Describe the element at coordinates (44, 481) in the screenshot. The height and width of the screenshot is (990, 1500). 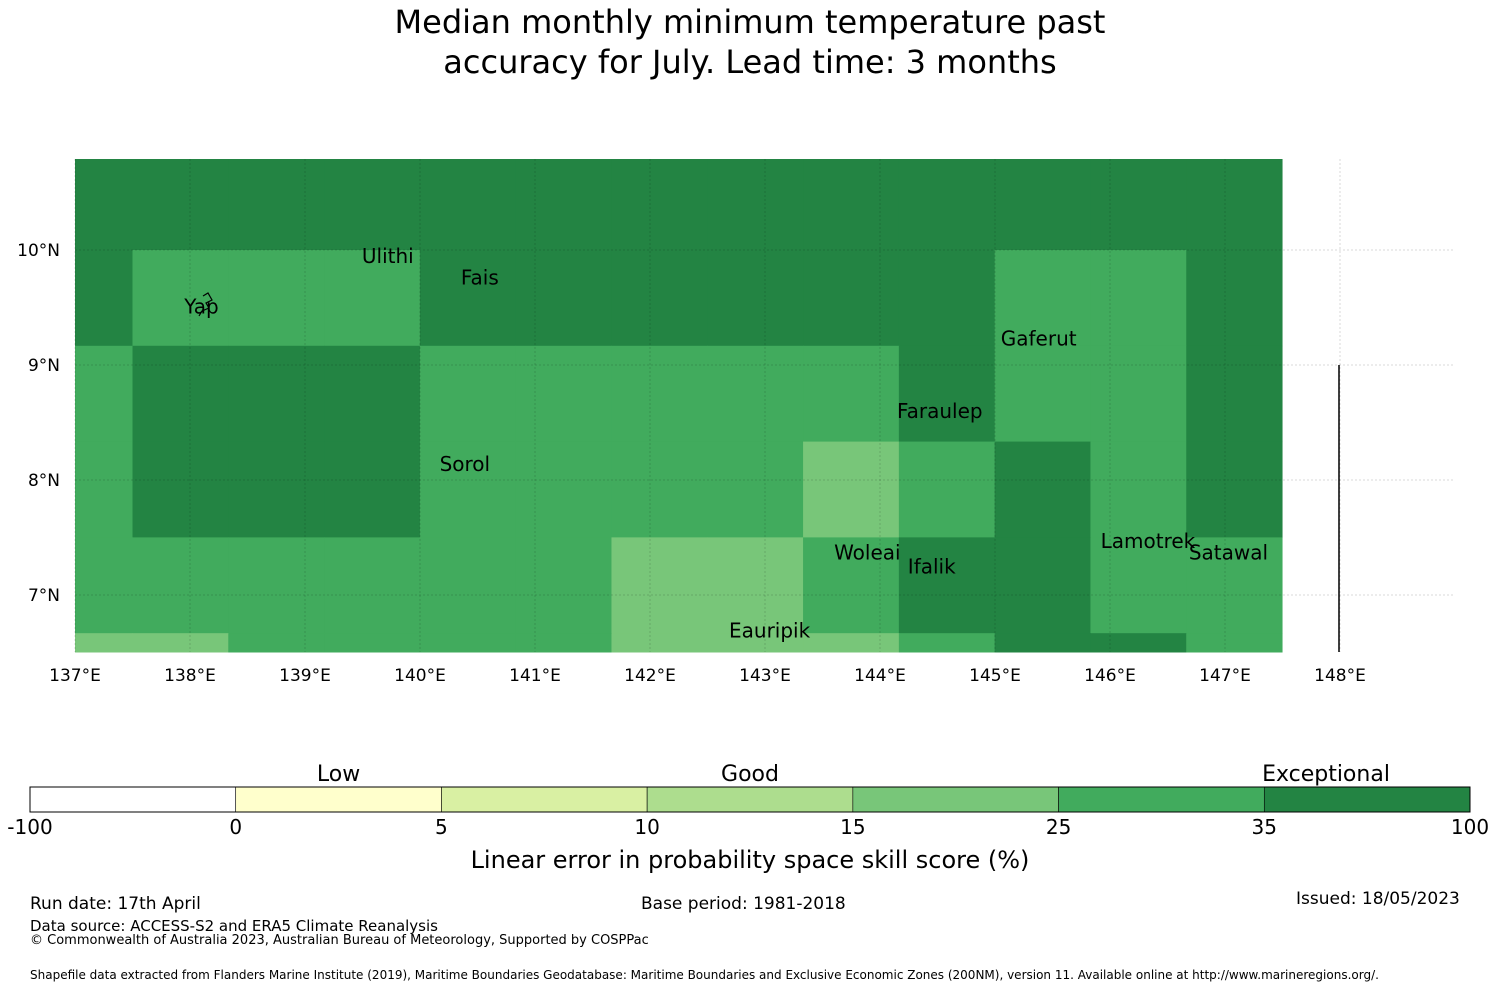
I see `latitude-tick-label: 8°N` at that location.